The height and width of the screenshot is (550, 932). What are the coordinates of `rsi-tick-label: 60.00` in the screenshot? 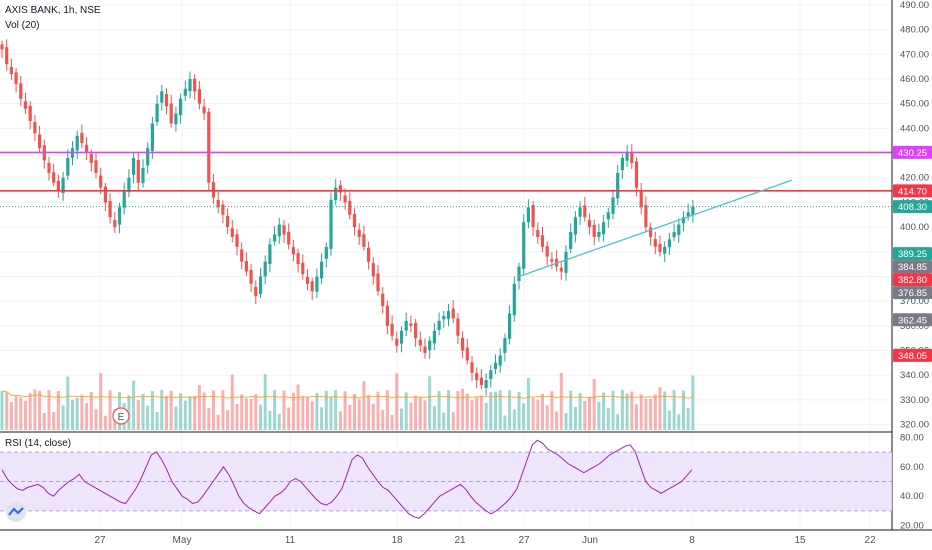 It's located at (912, 467).